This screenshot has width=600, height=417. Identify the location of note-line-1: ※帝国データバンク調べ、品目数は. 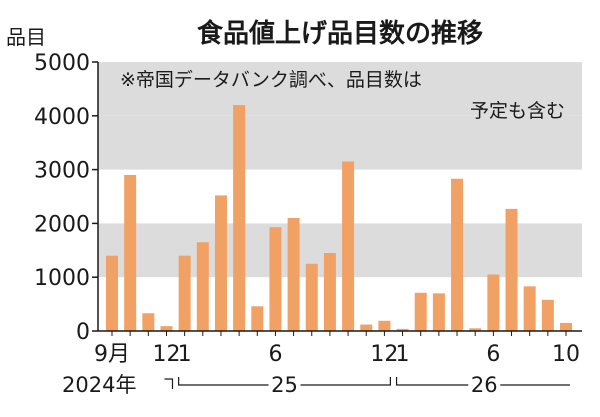
(271, 80).